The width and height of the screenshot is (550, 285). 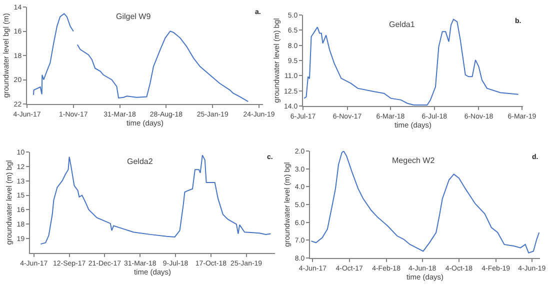 I want to click on text: Megech W2, so click(x=414, y=160).